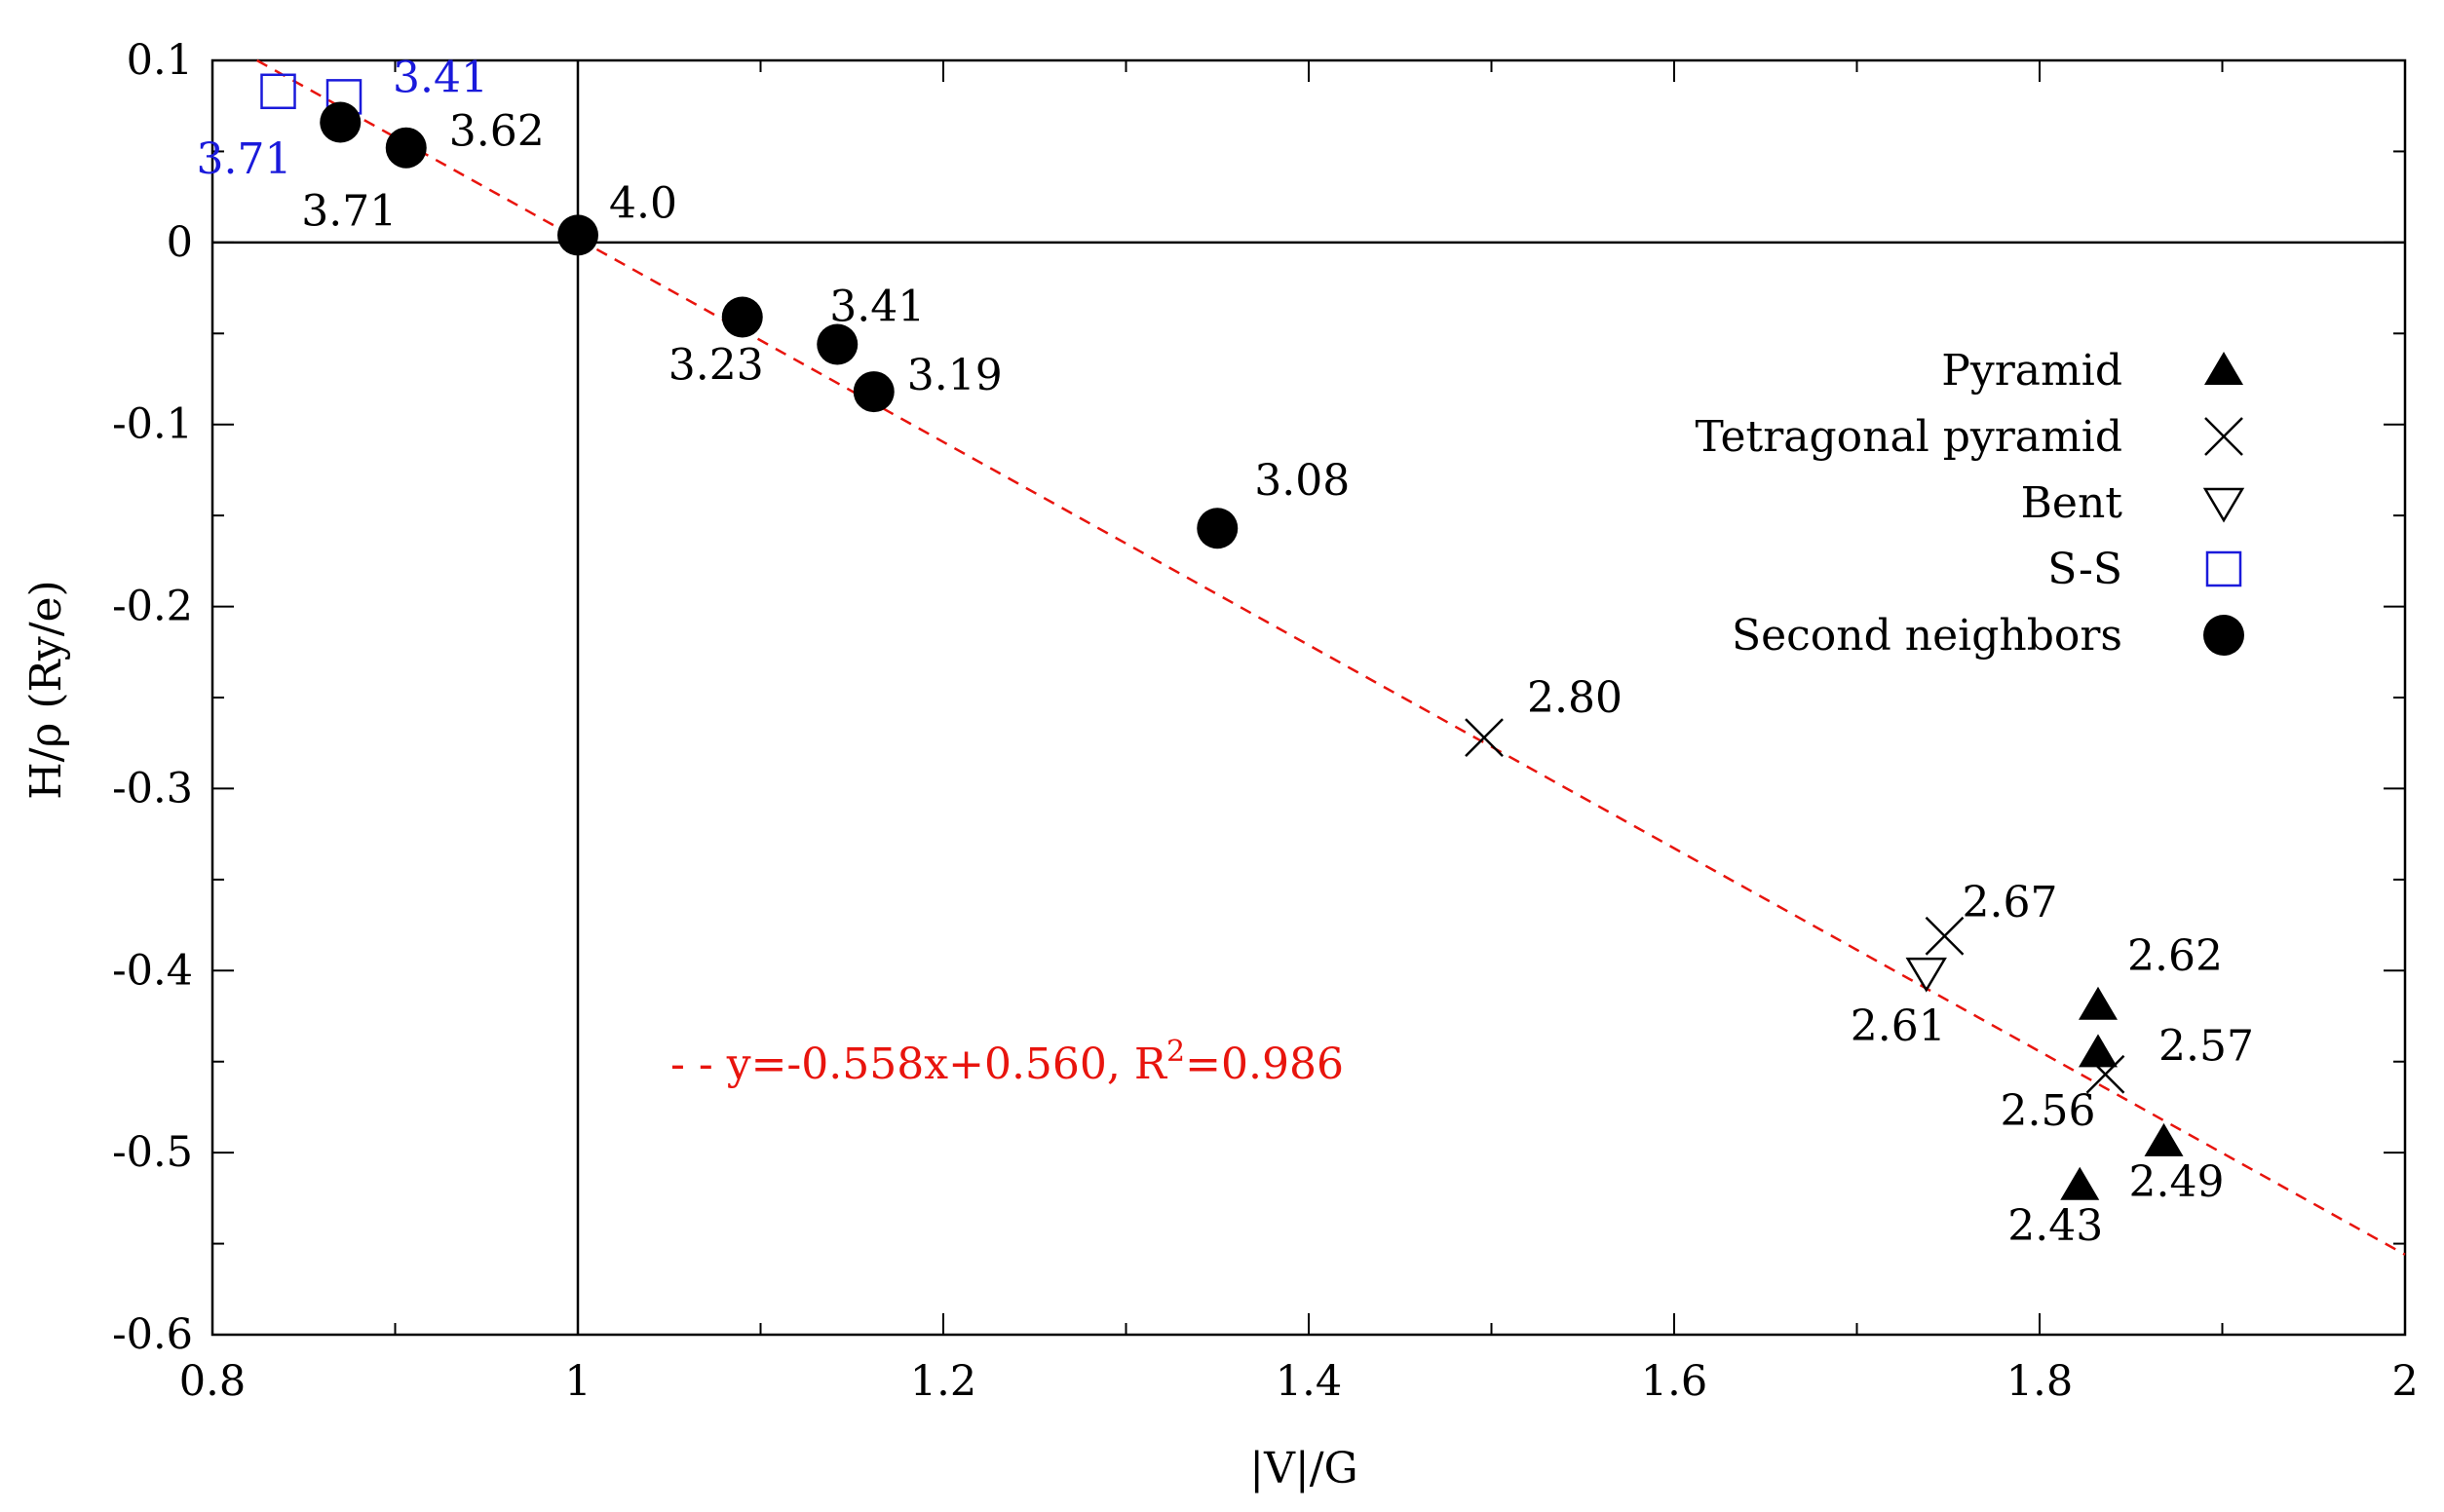  What do you see at coordinates (1674, 1381) in the screenshot?
I see `x-tick-label: 1.6` at bounding box center [1674, 1381].